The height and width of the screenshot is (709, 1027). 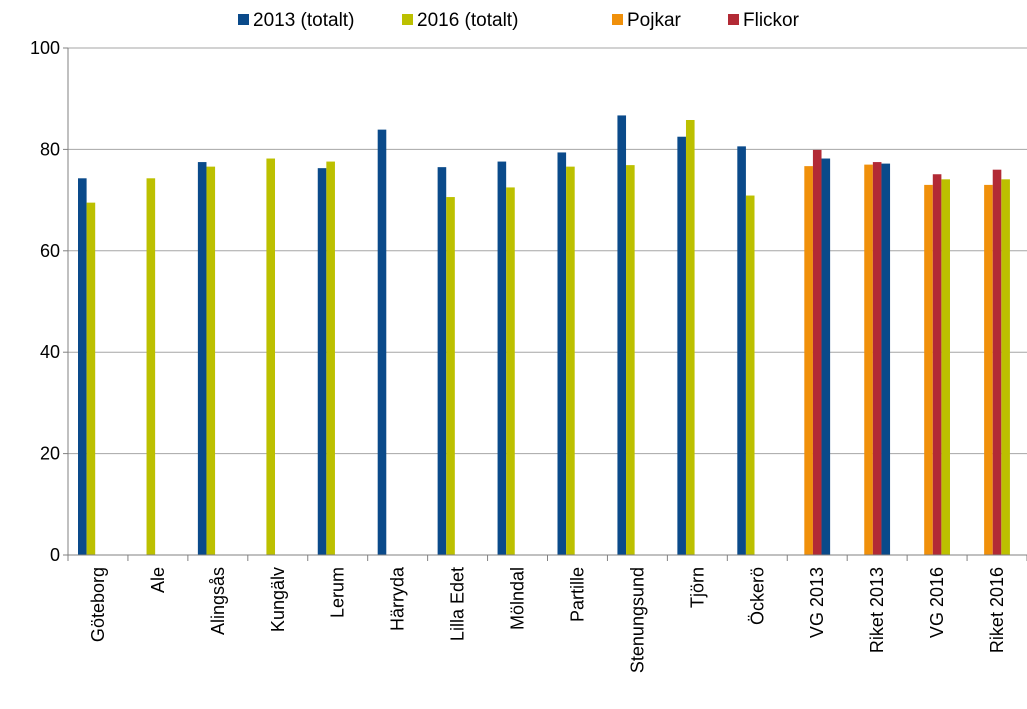 I want to click on legend-swatch-pojkar, so click(x=617, y=19).